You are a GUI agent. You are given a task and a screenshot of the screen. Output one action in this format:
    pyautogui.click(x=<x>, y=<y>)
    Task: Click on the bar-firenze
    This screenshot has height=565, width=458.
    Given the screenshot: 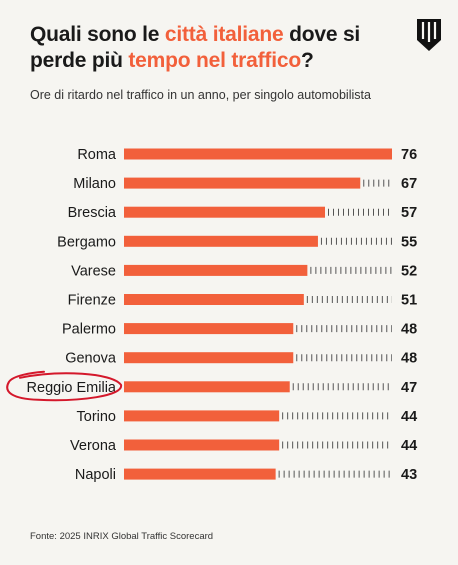 What is the action you would take?
    pyautogui.click(x=214, y=299)
    